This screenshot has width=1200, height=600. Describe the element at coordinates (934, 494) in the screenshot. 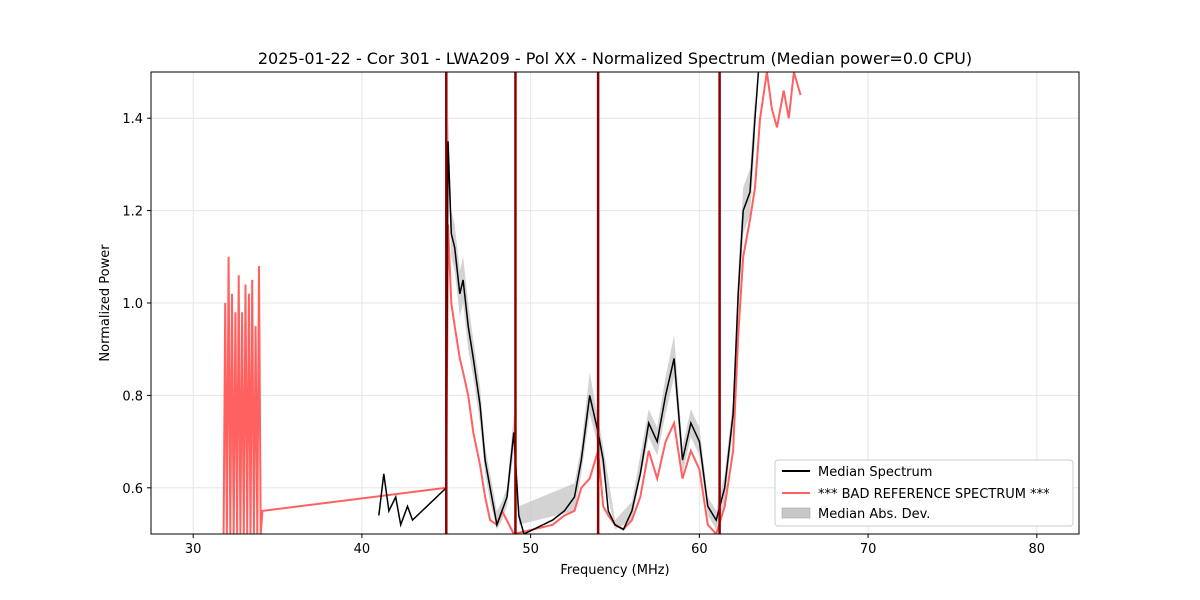

I see `legend-label-reference: *** BAD REFERENCE SPECTRUM ***` at that location.